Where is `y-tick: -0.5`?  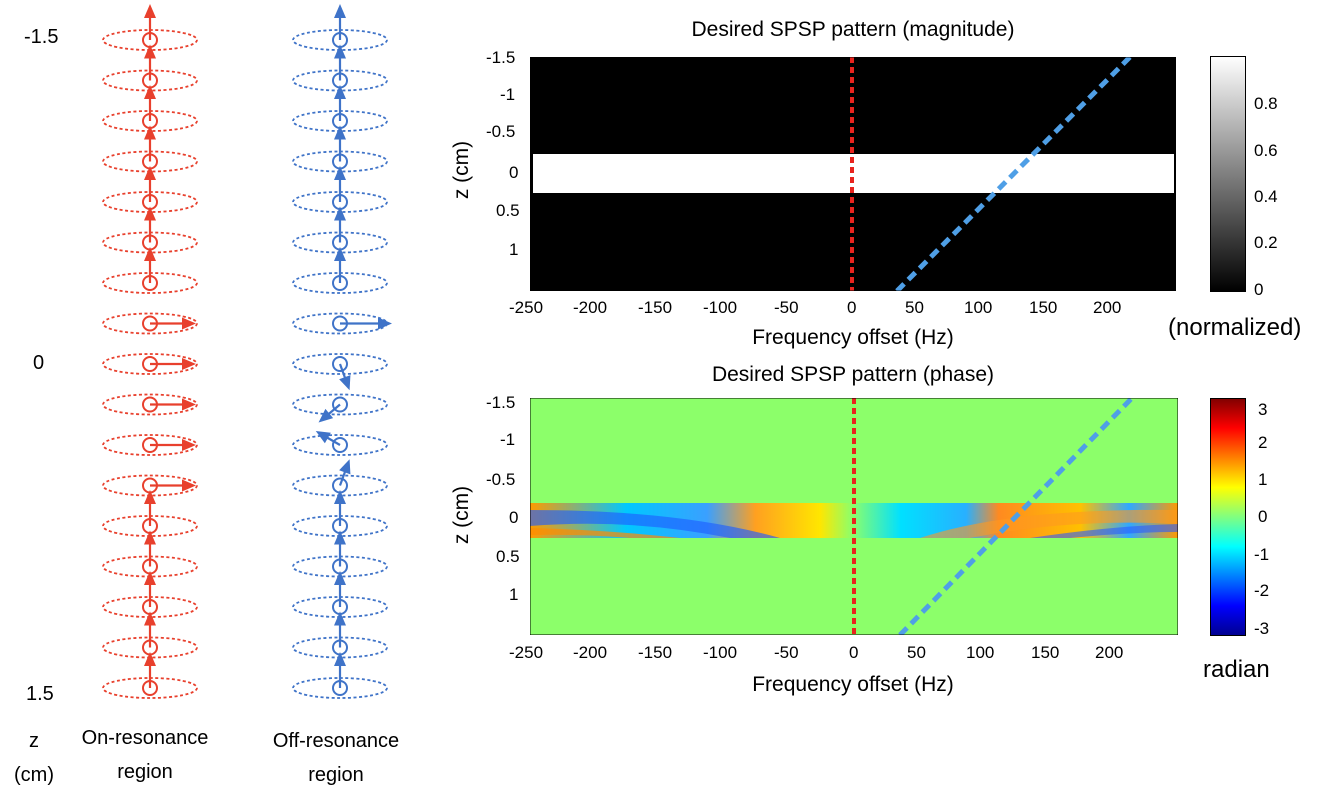
y-tick: -0.5 is located at coordinates (501, 131).